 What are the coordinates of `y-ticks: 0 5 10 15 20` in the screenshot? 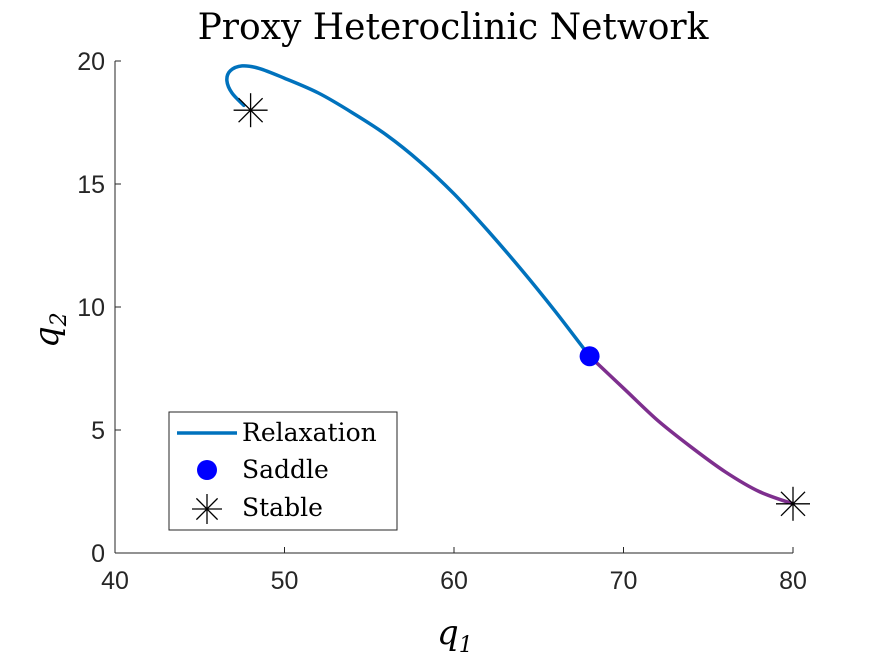 It's located at (99, 308).